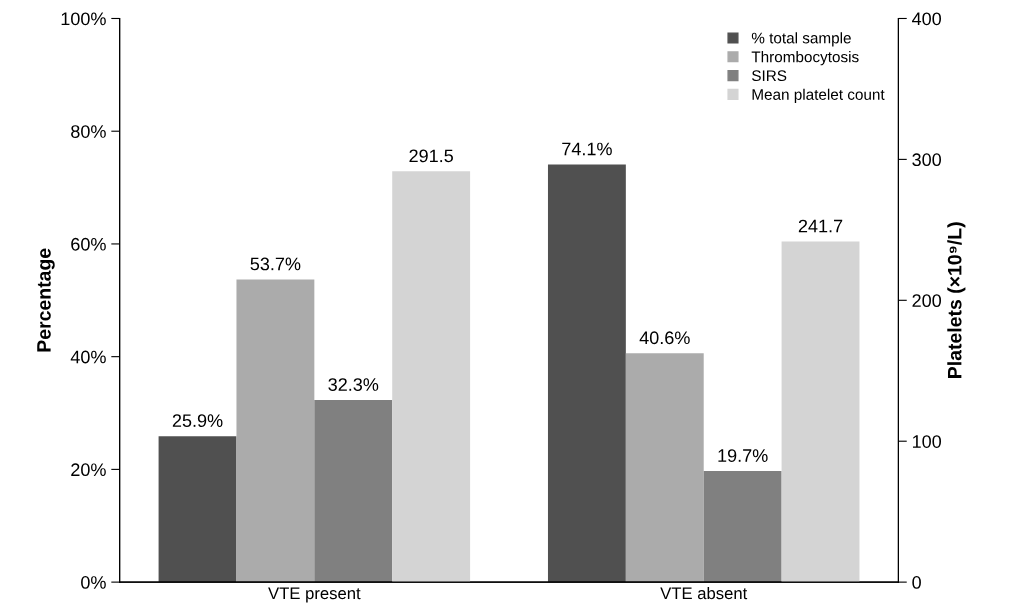  Describe the element at coordinates (88, 470) in the screenshot. I see `y-tick-label: 20%` at that location.